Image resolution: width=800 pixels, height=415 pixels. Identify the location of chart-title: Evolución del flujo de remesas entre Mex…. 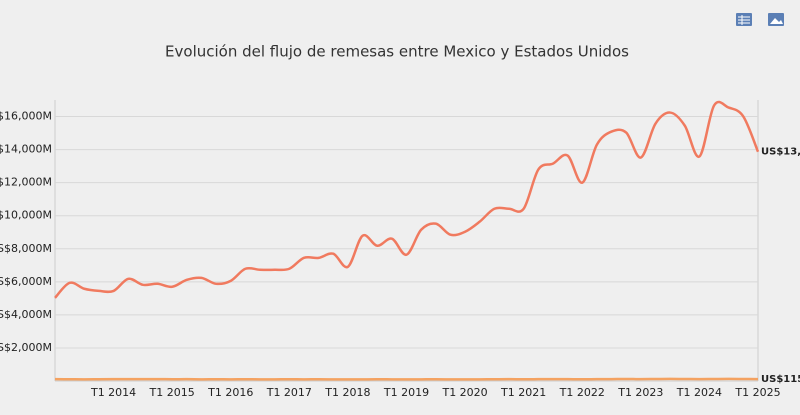
(397, 52).